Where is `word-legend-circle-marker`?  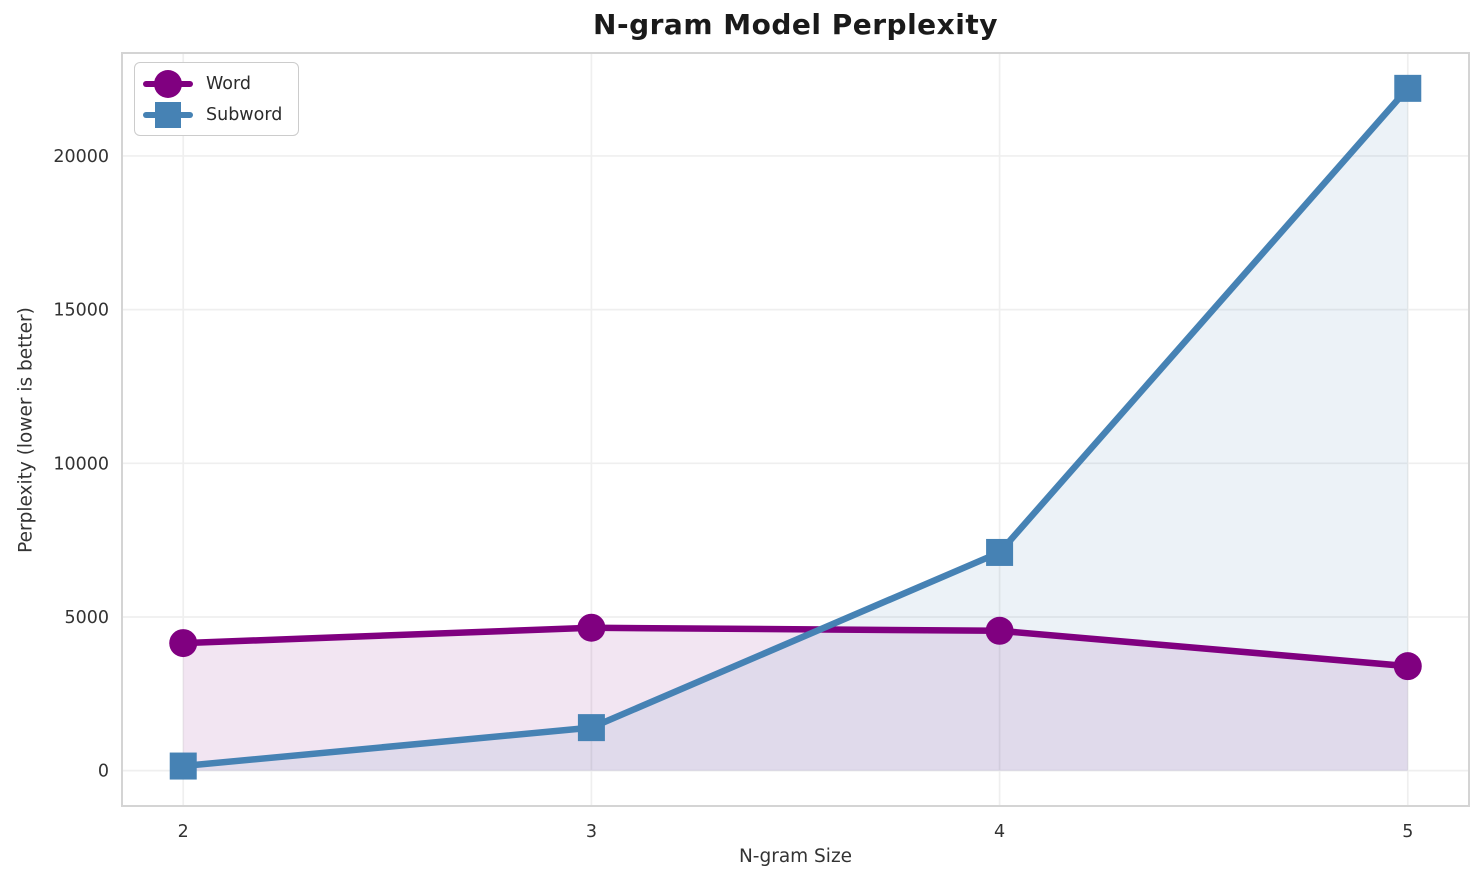 word-legend-circle-marker is located at coordinates (168, 83).